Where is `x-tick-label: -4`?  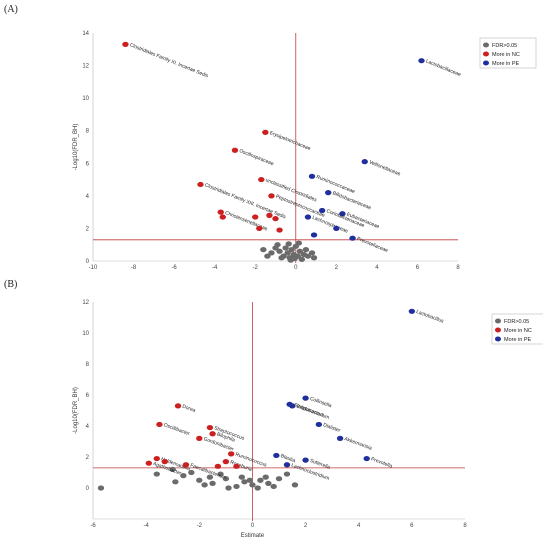 x-tick-label: -4 is located at coordinates (146, 526).